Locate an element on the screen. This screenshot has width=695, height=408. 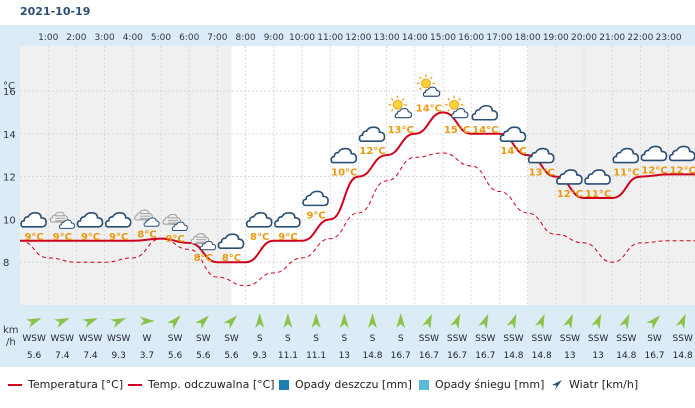
hour-label: 11:00 is located at coordinates (330, 38).